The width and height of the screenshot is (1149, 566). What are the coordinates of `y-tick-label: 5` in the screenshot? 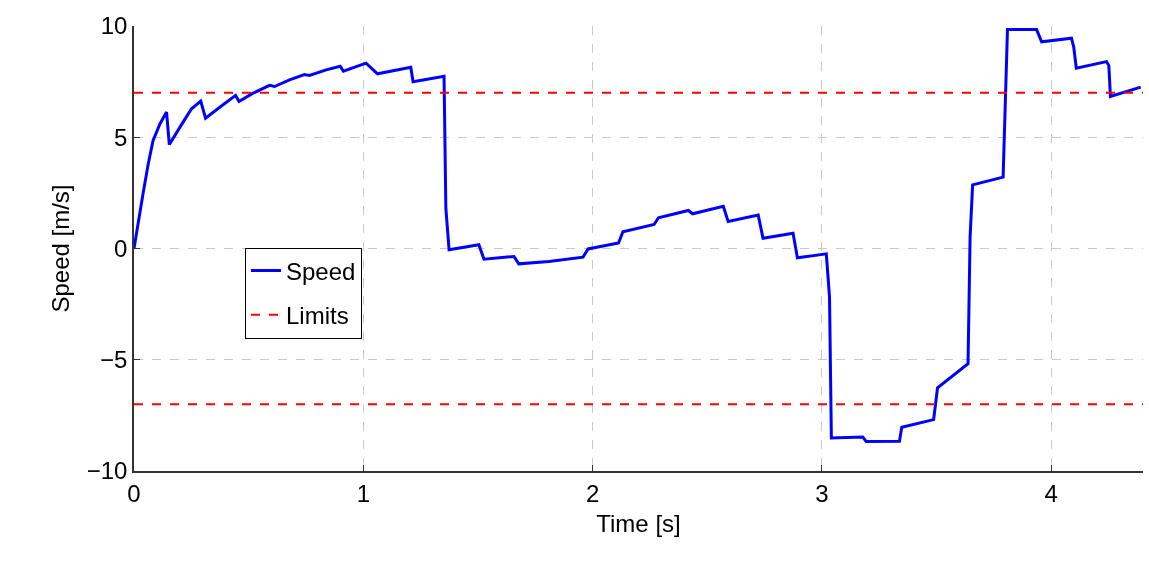 It's located at (121, 137).